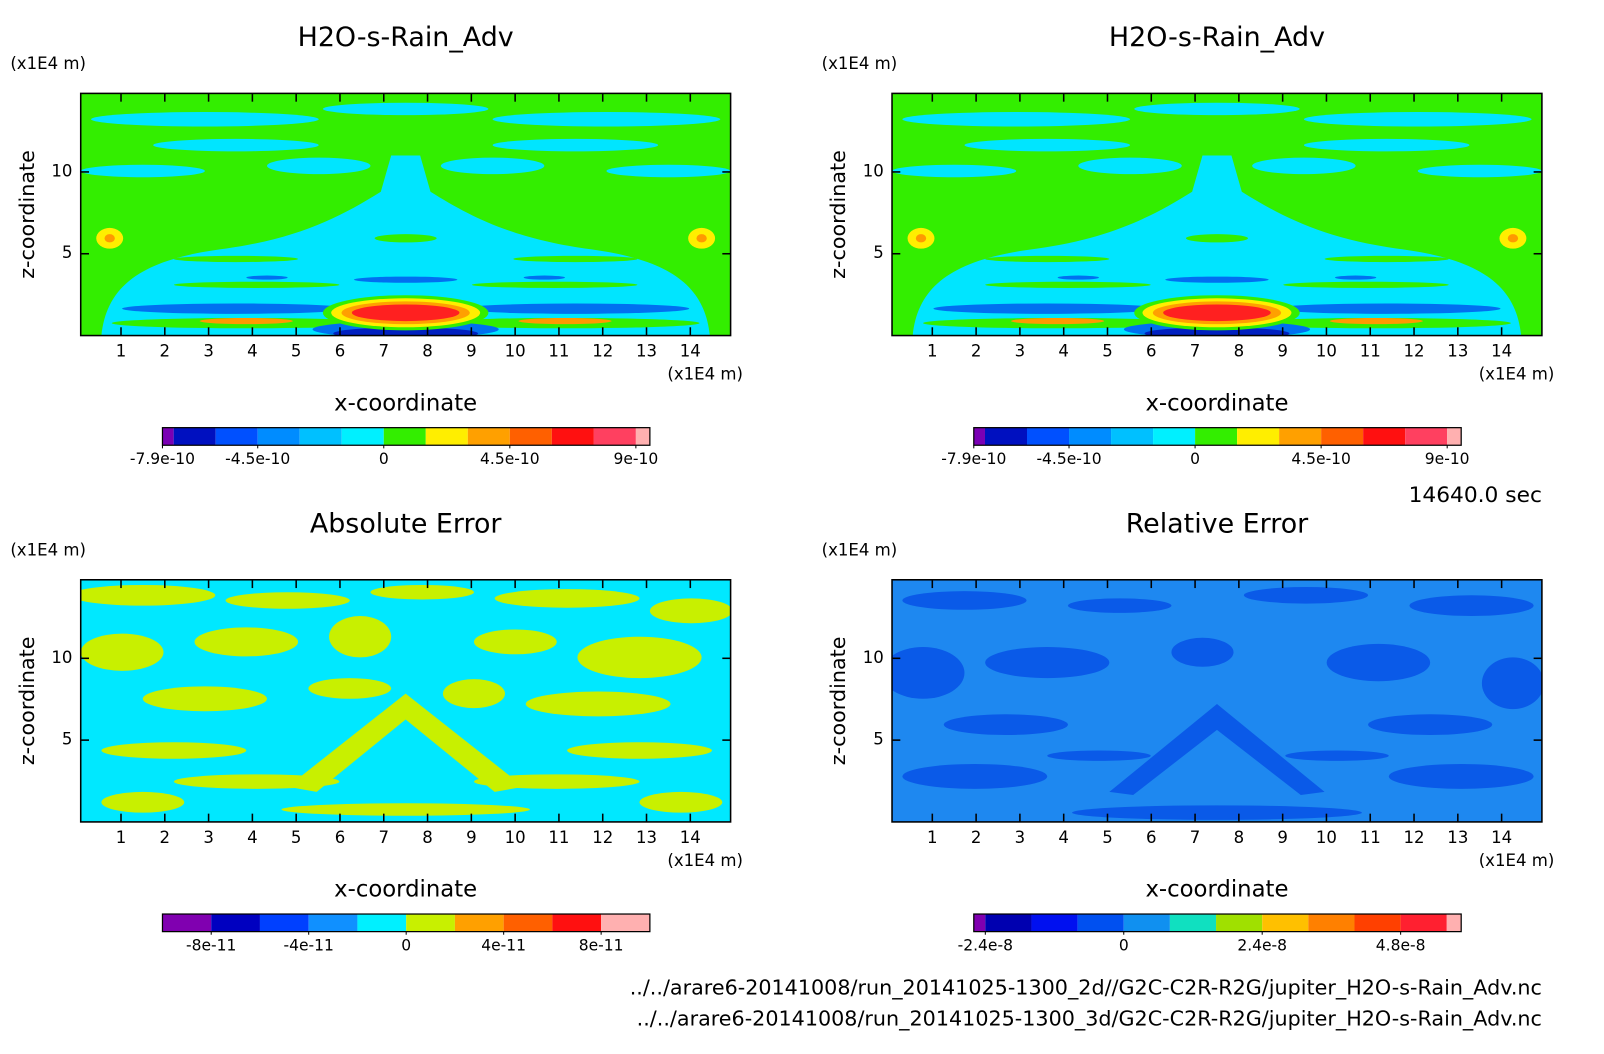  Describe the element at coordinates (1216, 403) in the screenshot. I see `x-axis-label: x-coordinate` at that location.